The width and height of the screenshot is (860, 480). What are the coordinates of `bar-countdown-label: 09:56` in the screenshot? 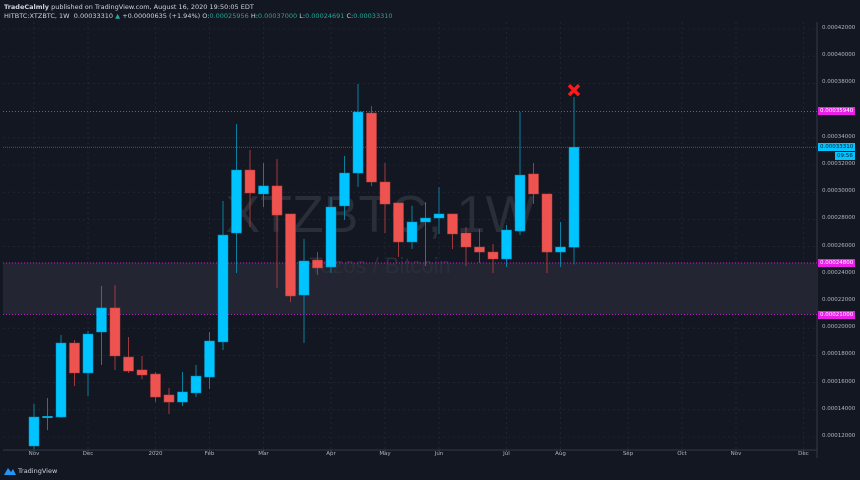 It's located at (845, 156).